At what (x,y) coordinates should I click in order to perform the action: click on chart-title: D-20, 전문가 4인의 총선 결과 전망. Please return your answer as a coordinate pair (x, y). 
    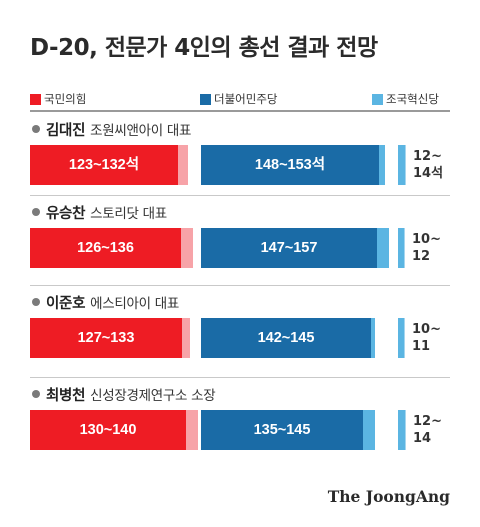
    Looking at the image, I should click on (204, 48).